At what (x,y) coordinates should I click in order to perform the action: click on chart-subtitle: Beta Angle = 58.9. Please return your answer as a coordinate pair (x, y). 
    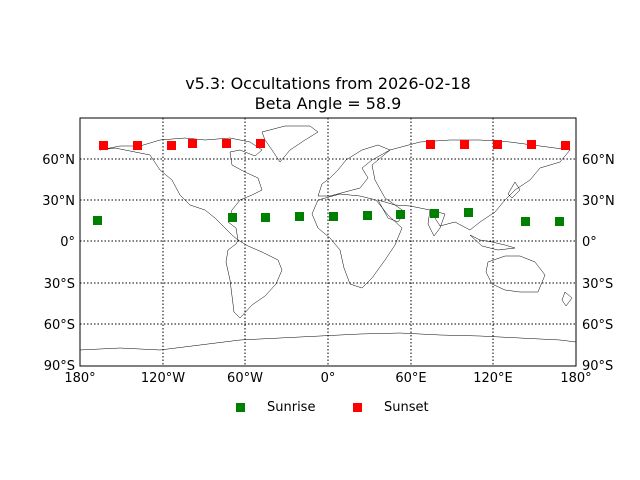
    Looking at the image, I should click on (328, 103).